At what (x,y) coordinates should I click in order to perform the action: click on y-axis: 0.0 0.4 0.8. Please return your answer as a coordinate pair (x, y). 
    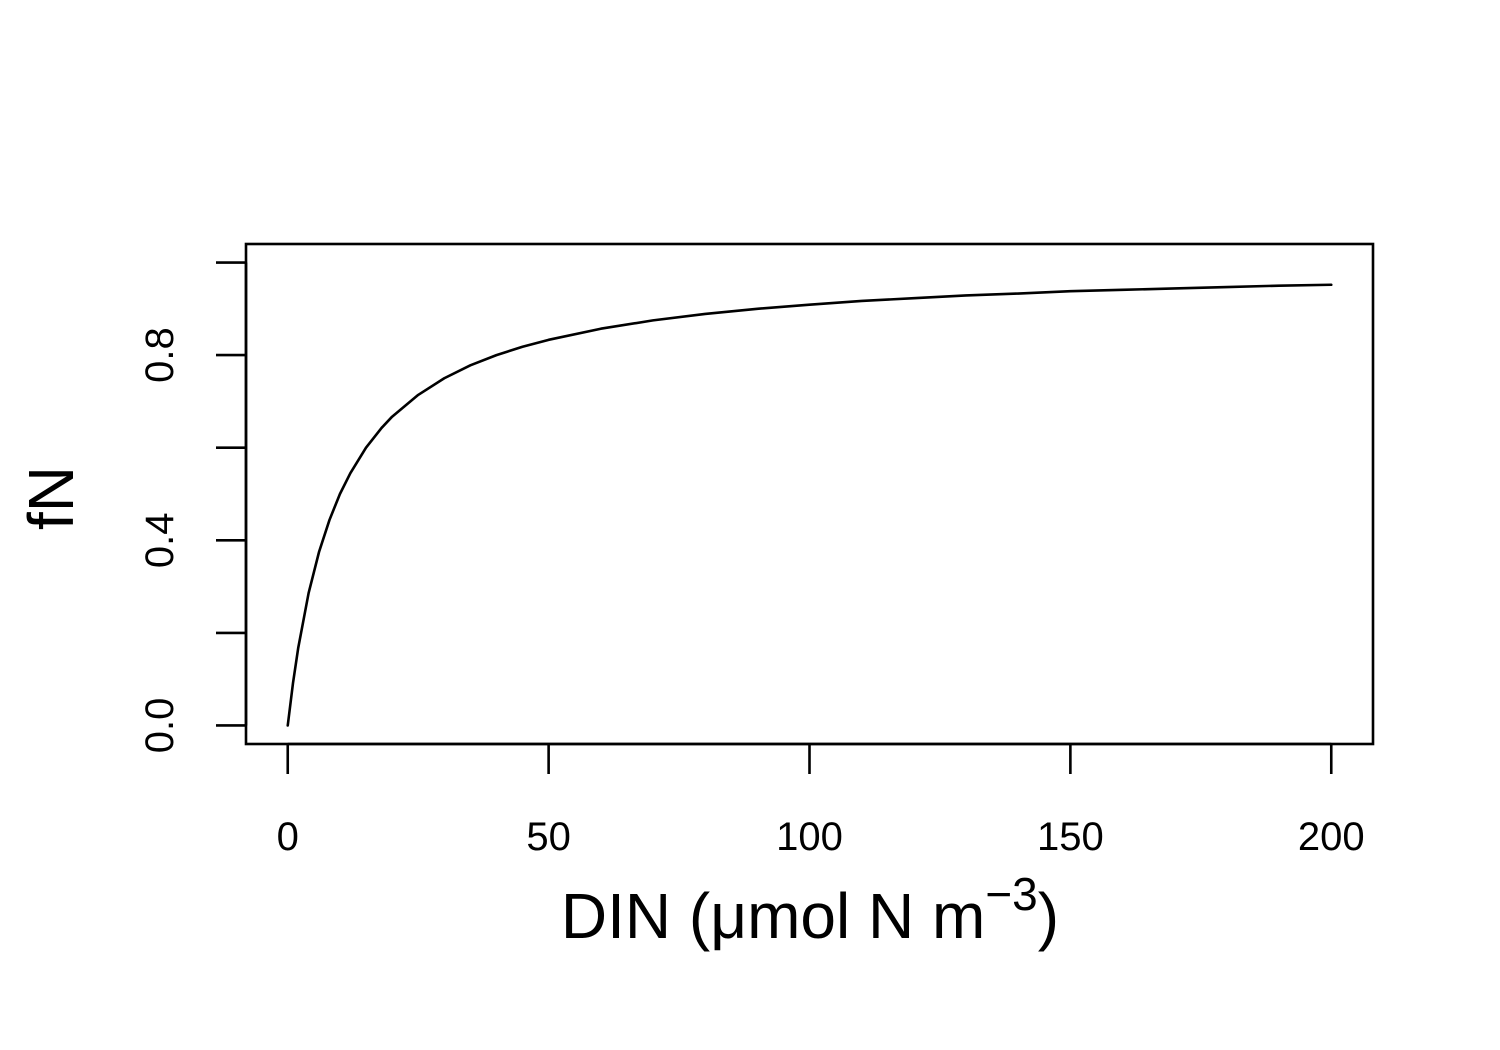
    Looking at the image, I should click on (193, 507).